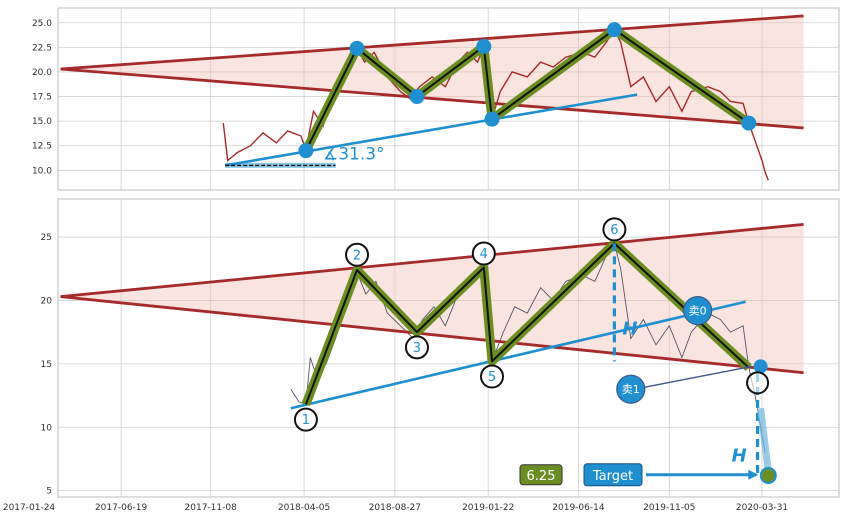  Describe the element at coordinates (121, 508) in the screenshot. I see `x-tick-label: 2017-06-19` at that location.